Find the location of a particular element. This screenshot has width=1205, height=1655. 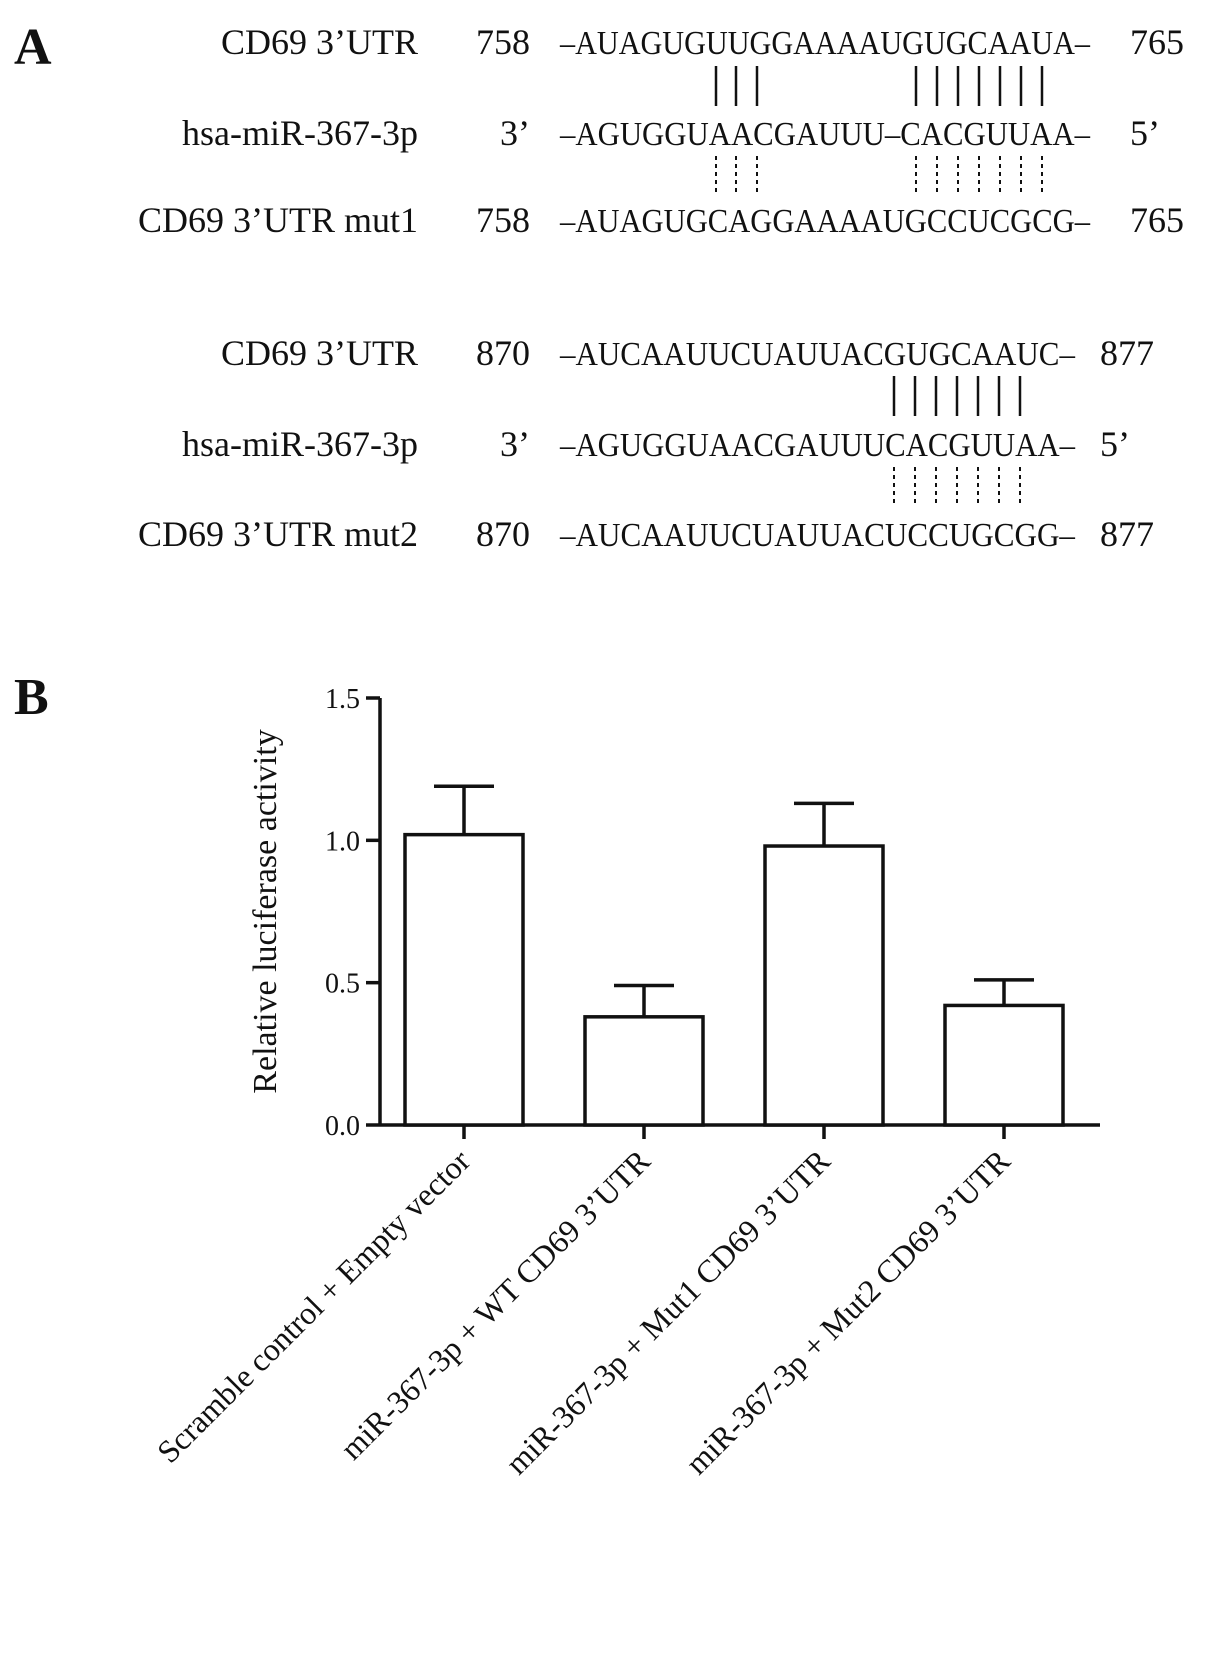

panel-b-letter: B is located at coordinates (31, 697).